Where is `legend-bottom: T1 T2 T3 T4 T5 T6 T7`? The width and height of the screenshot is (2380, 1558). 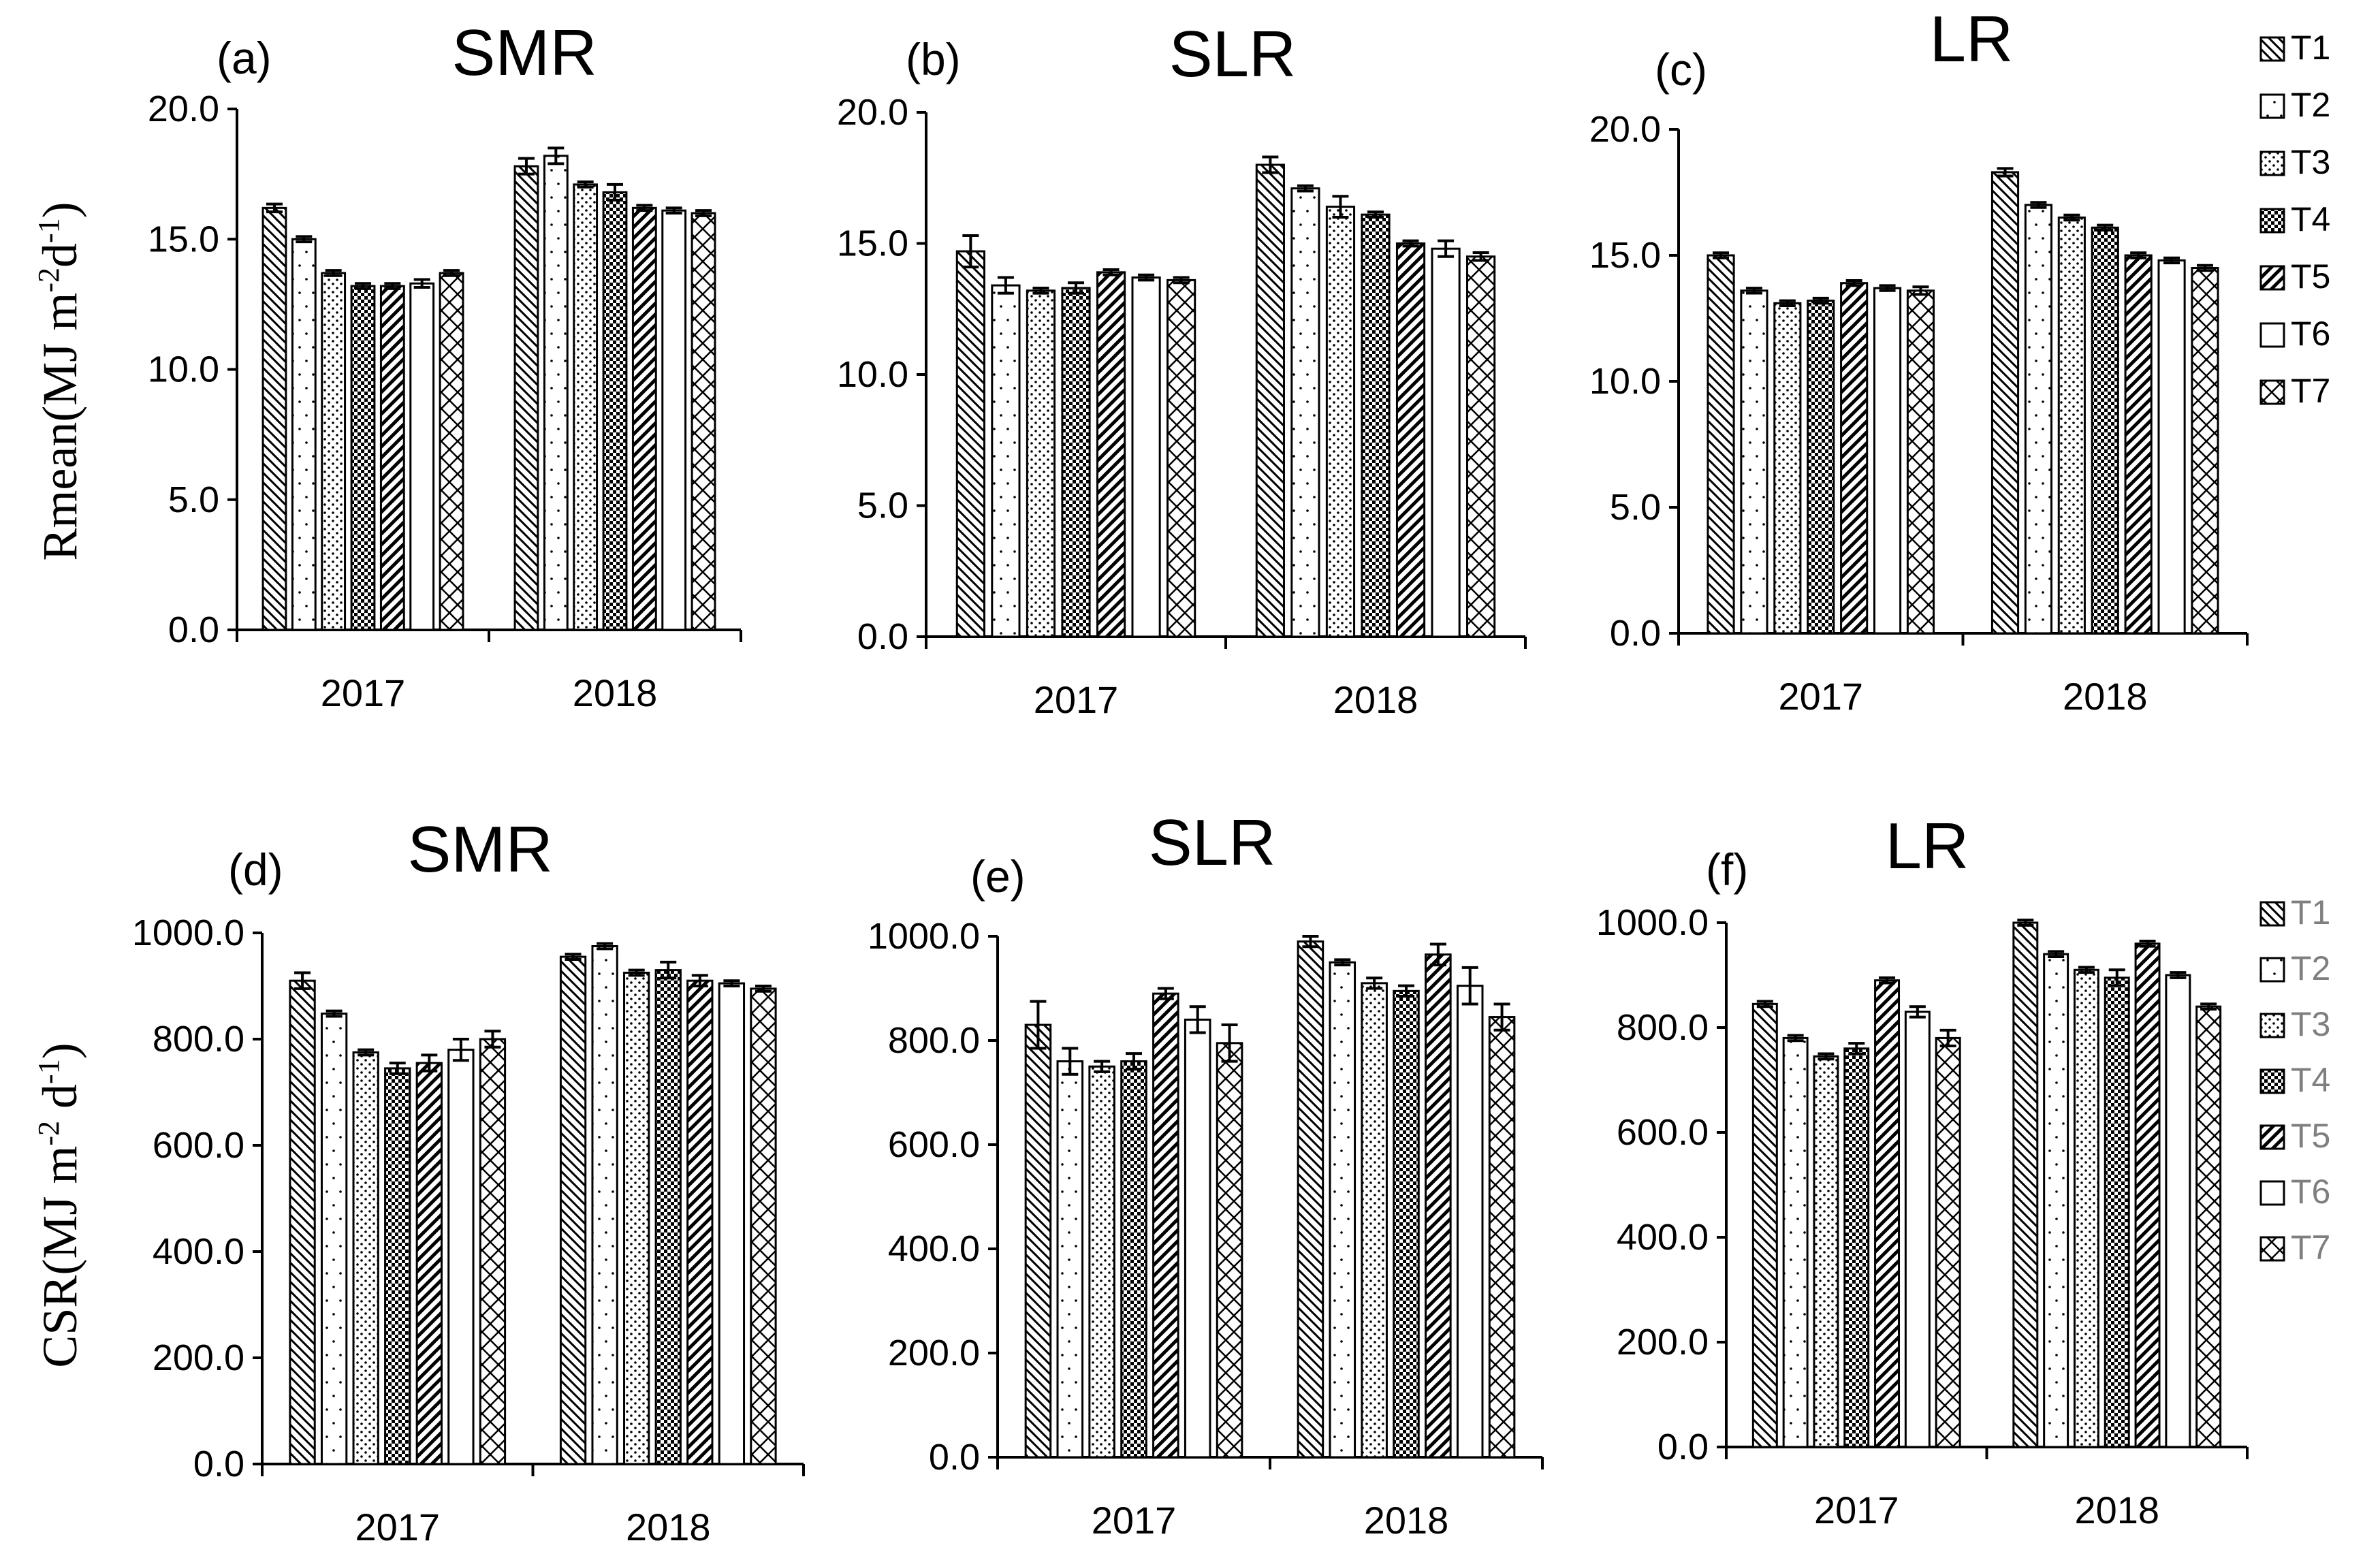
legend-bottom: T1 T2 T3 T4 T5 T6 T7 is located at coordinates (2294, 1080).